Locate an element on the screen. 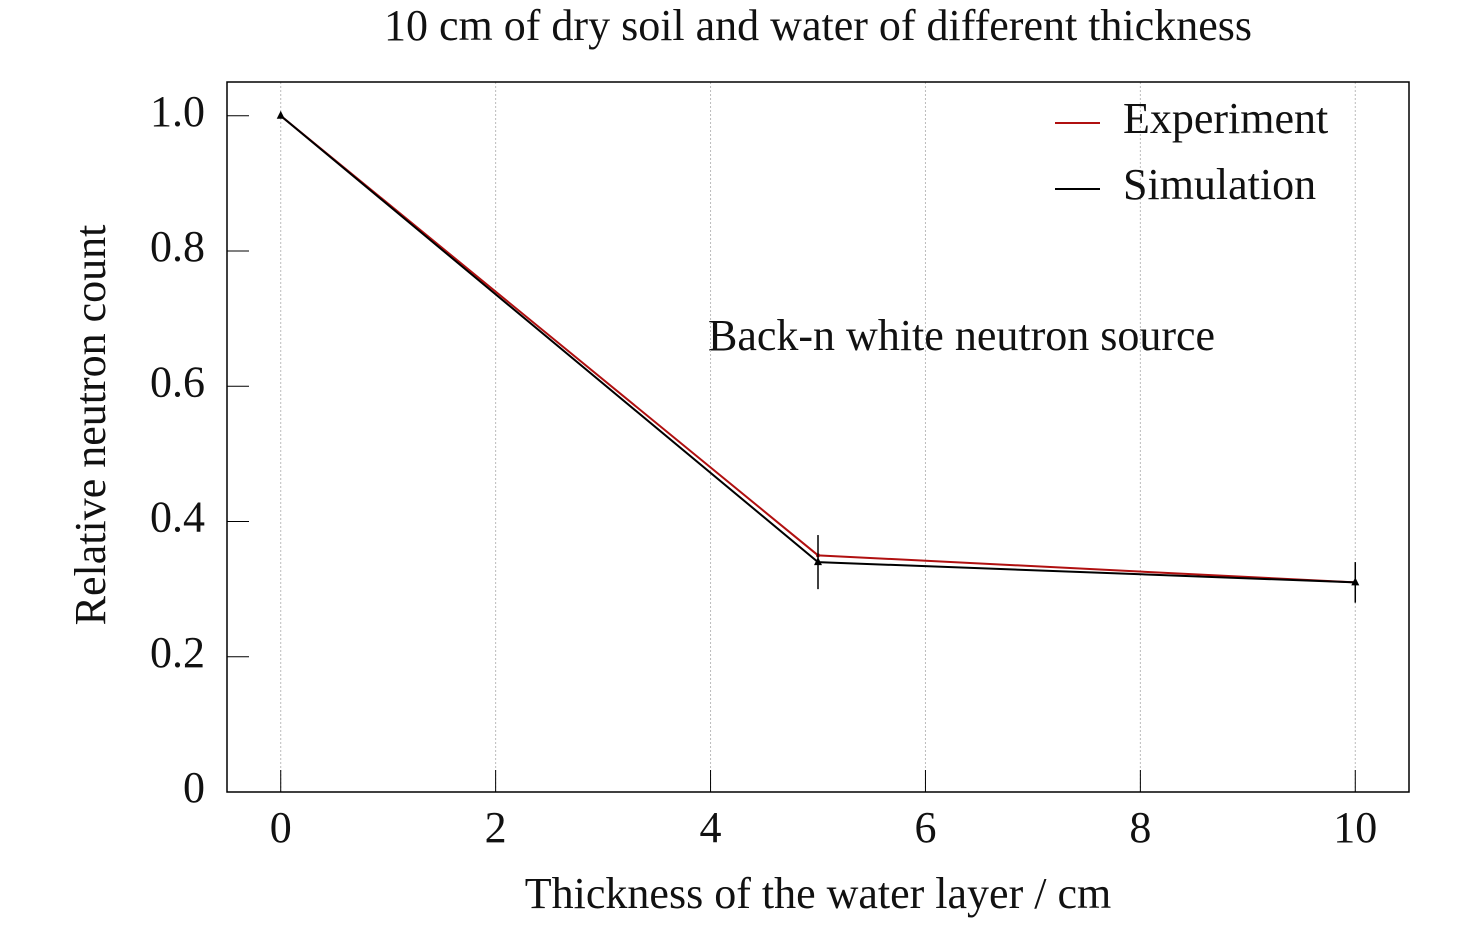 This screenshot has height=933, width=1476. y-tick-label: 0.6 is located at coordinates (177, 381).